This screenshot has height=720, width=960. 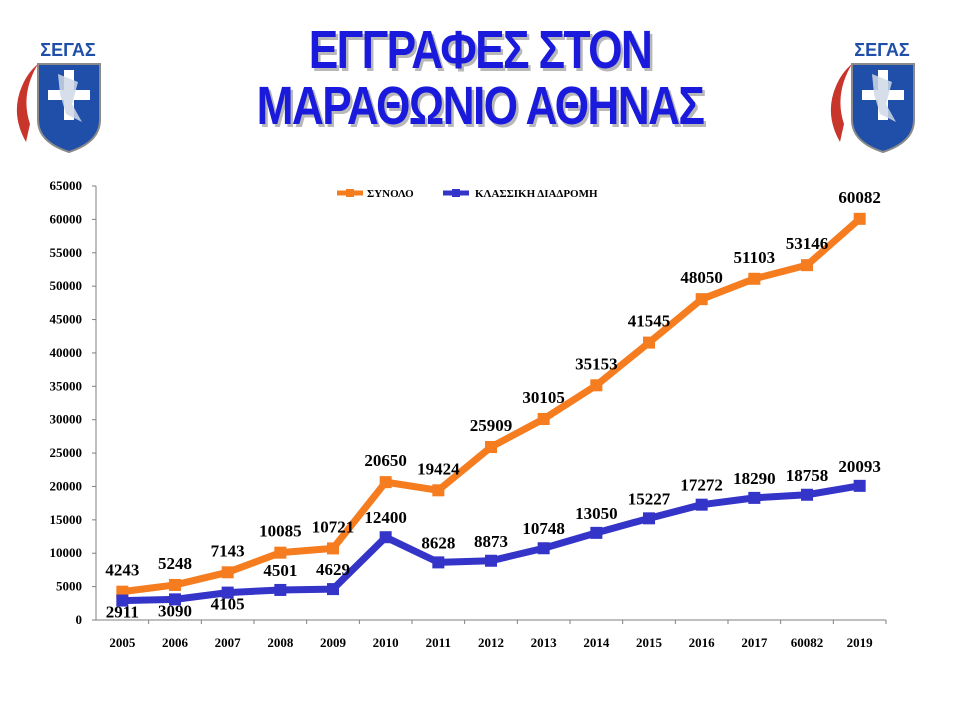 What do you see at coordinates (333, 526) in the screenshot?
I see `data-label: 10721` at bounding box center [333, 526].